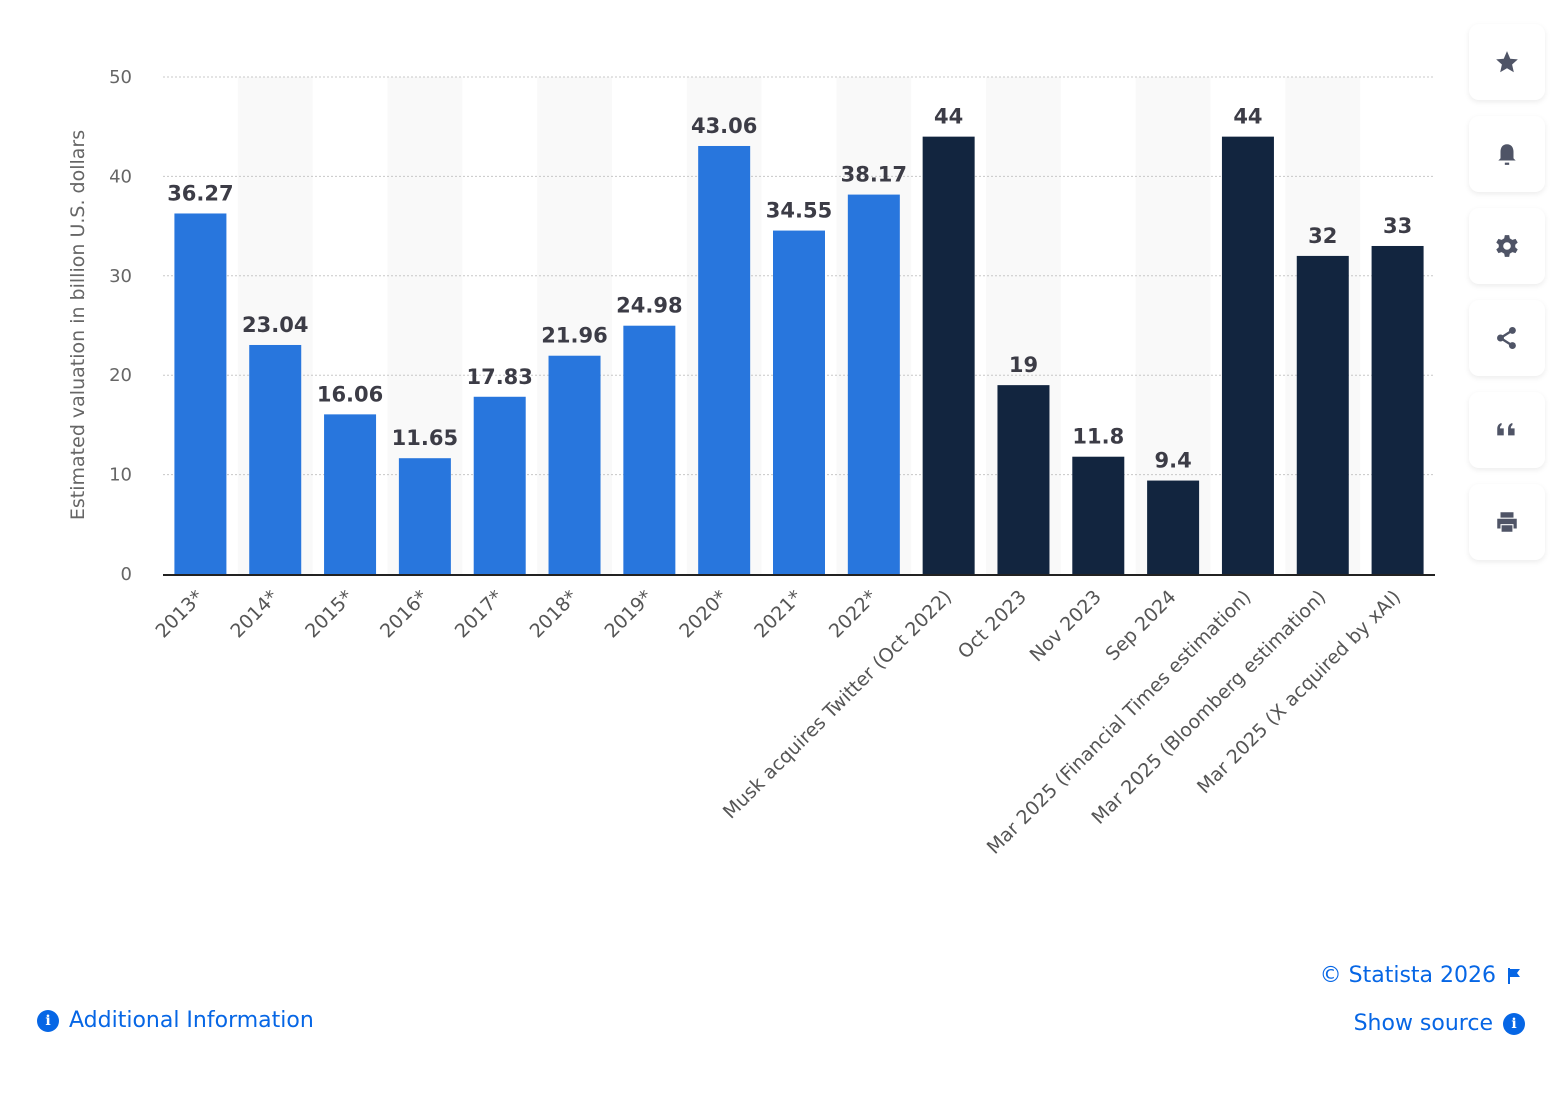 The width and height of the screenshot is (1562, 1098). I want to click on data-label: 36.27, so click(200, 193).